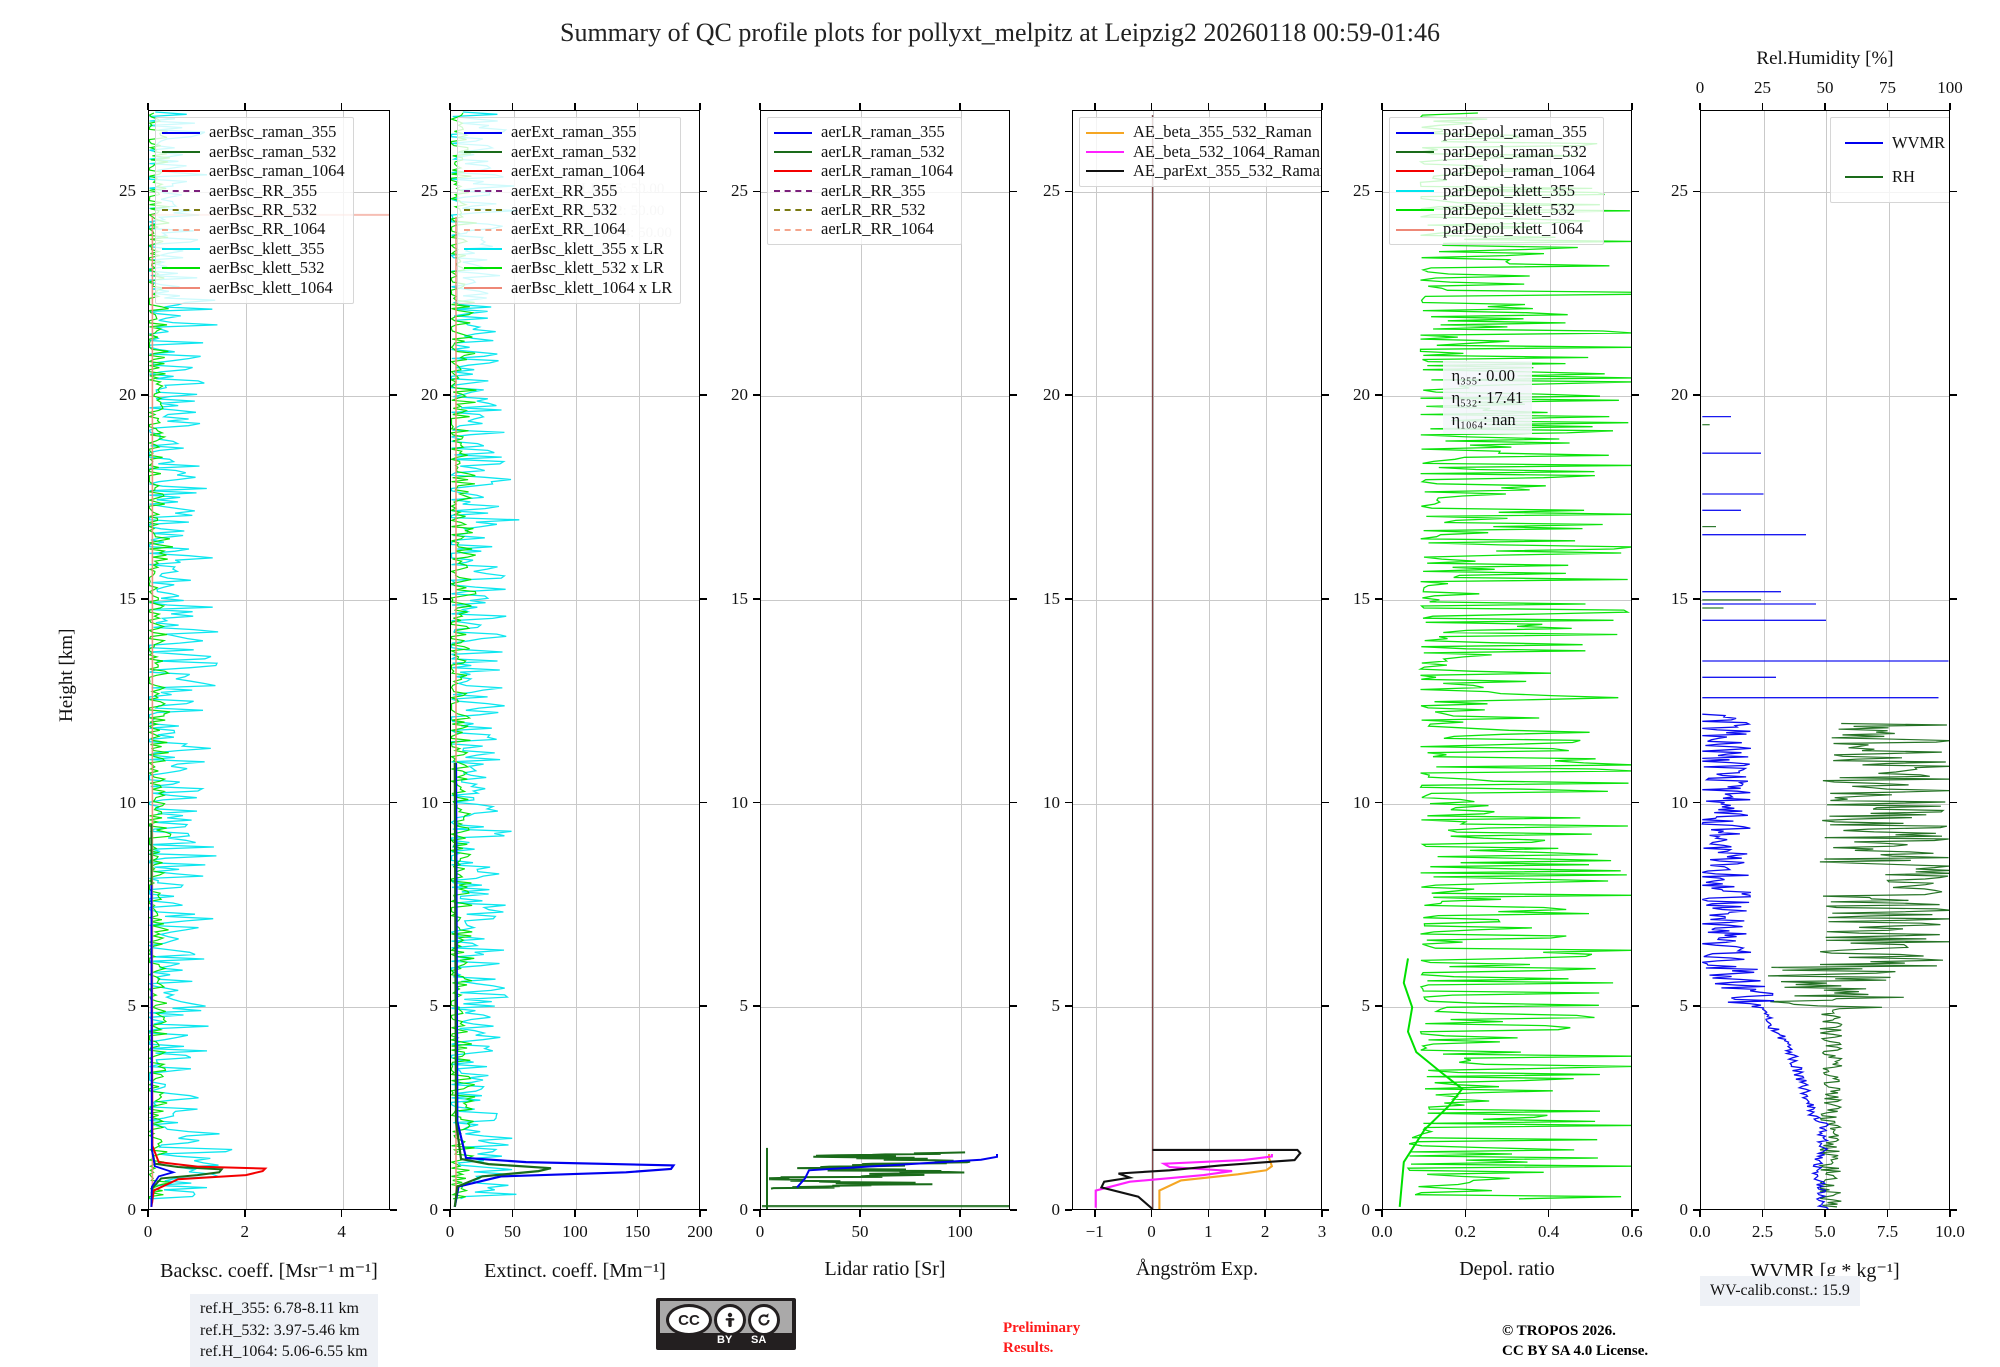 The width and height of the screenshot is (2000, 1367). What do you see at coordinates (1483, 375) in the screenshot?
I see `eta-annotation-line: η₃₅₅: 0.00` at bounding box center [1483, 375].